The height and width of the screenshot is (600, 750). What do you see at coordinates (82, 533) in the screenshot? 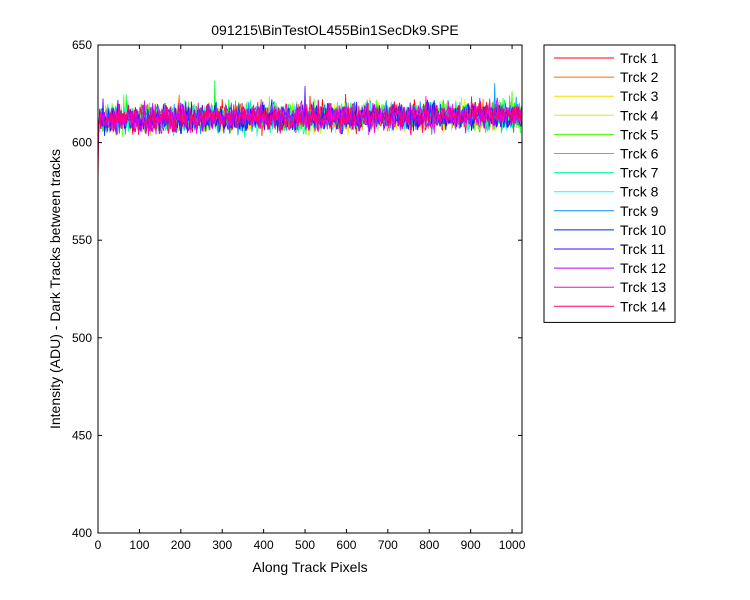
I see `y-tick-label: 400` at bounding box center [82, 533].